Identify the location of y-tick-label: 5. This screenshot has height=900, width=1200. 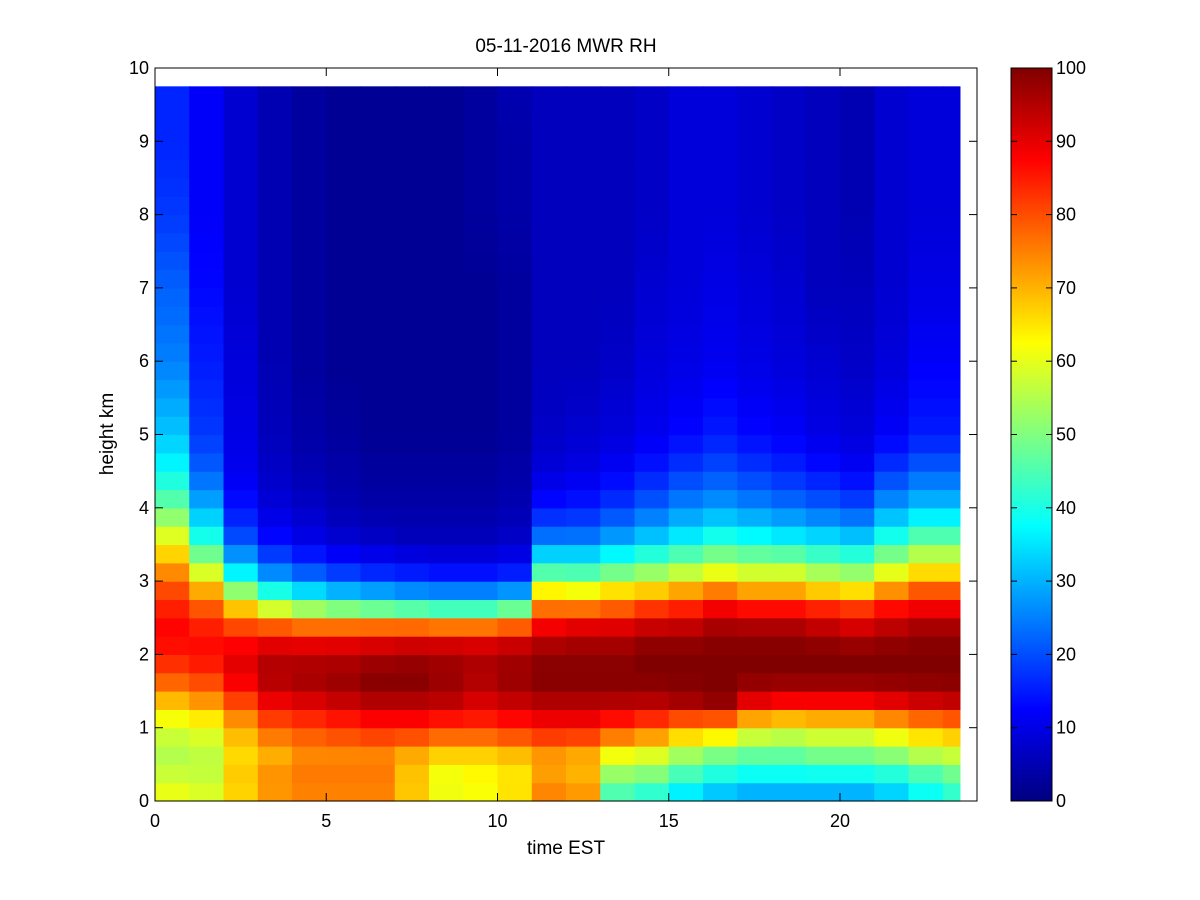
(144, 435).